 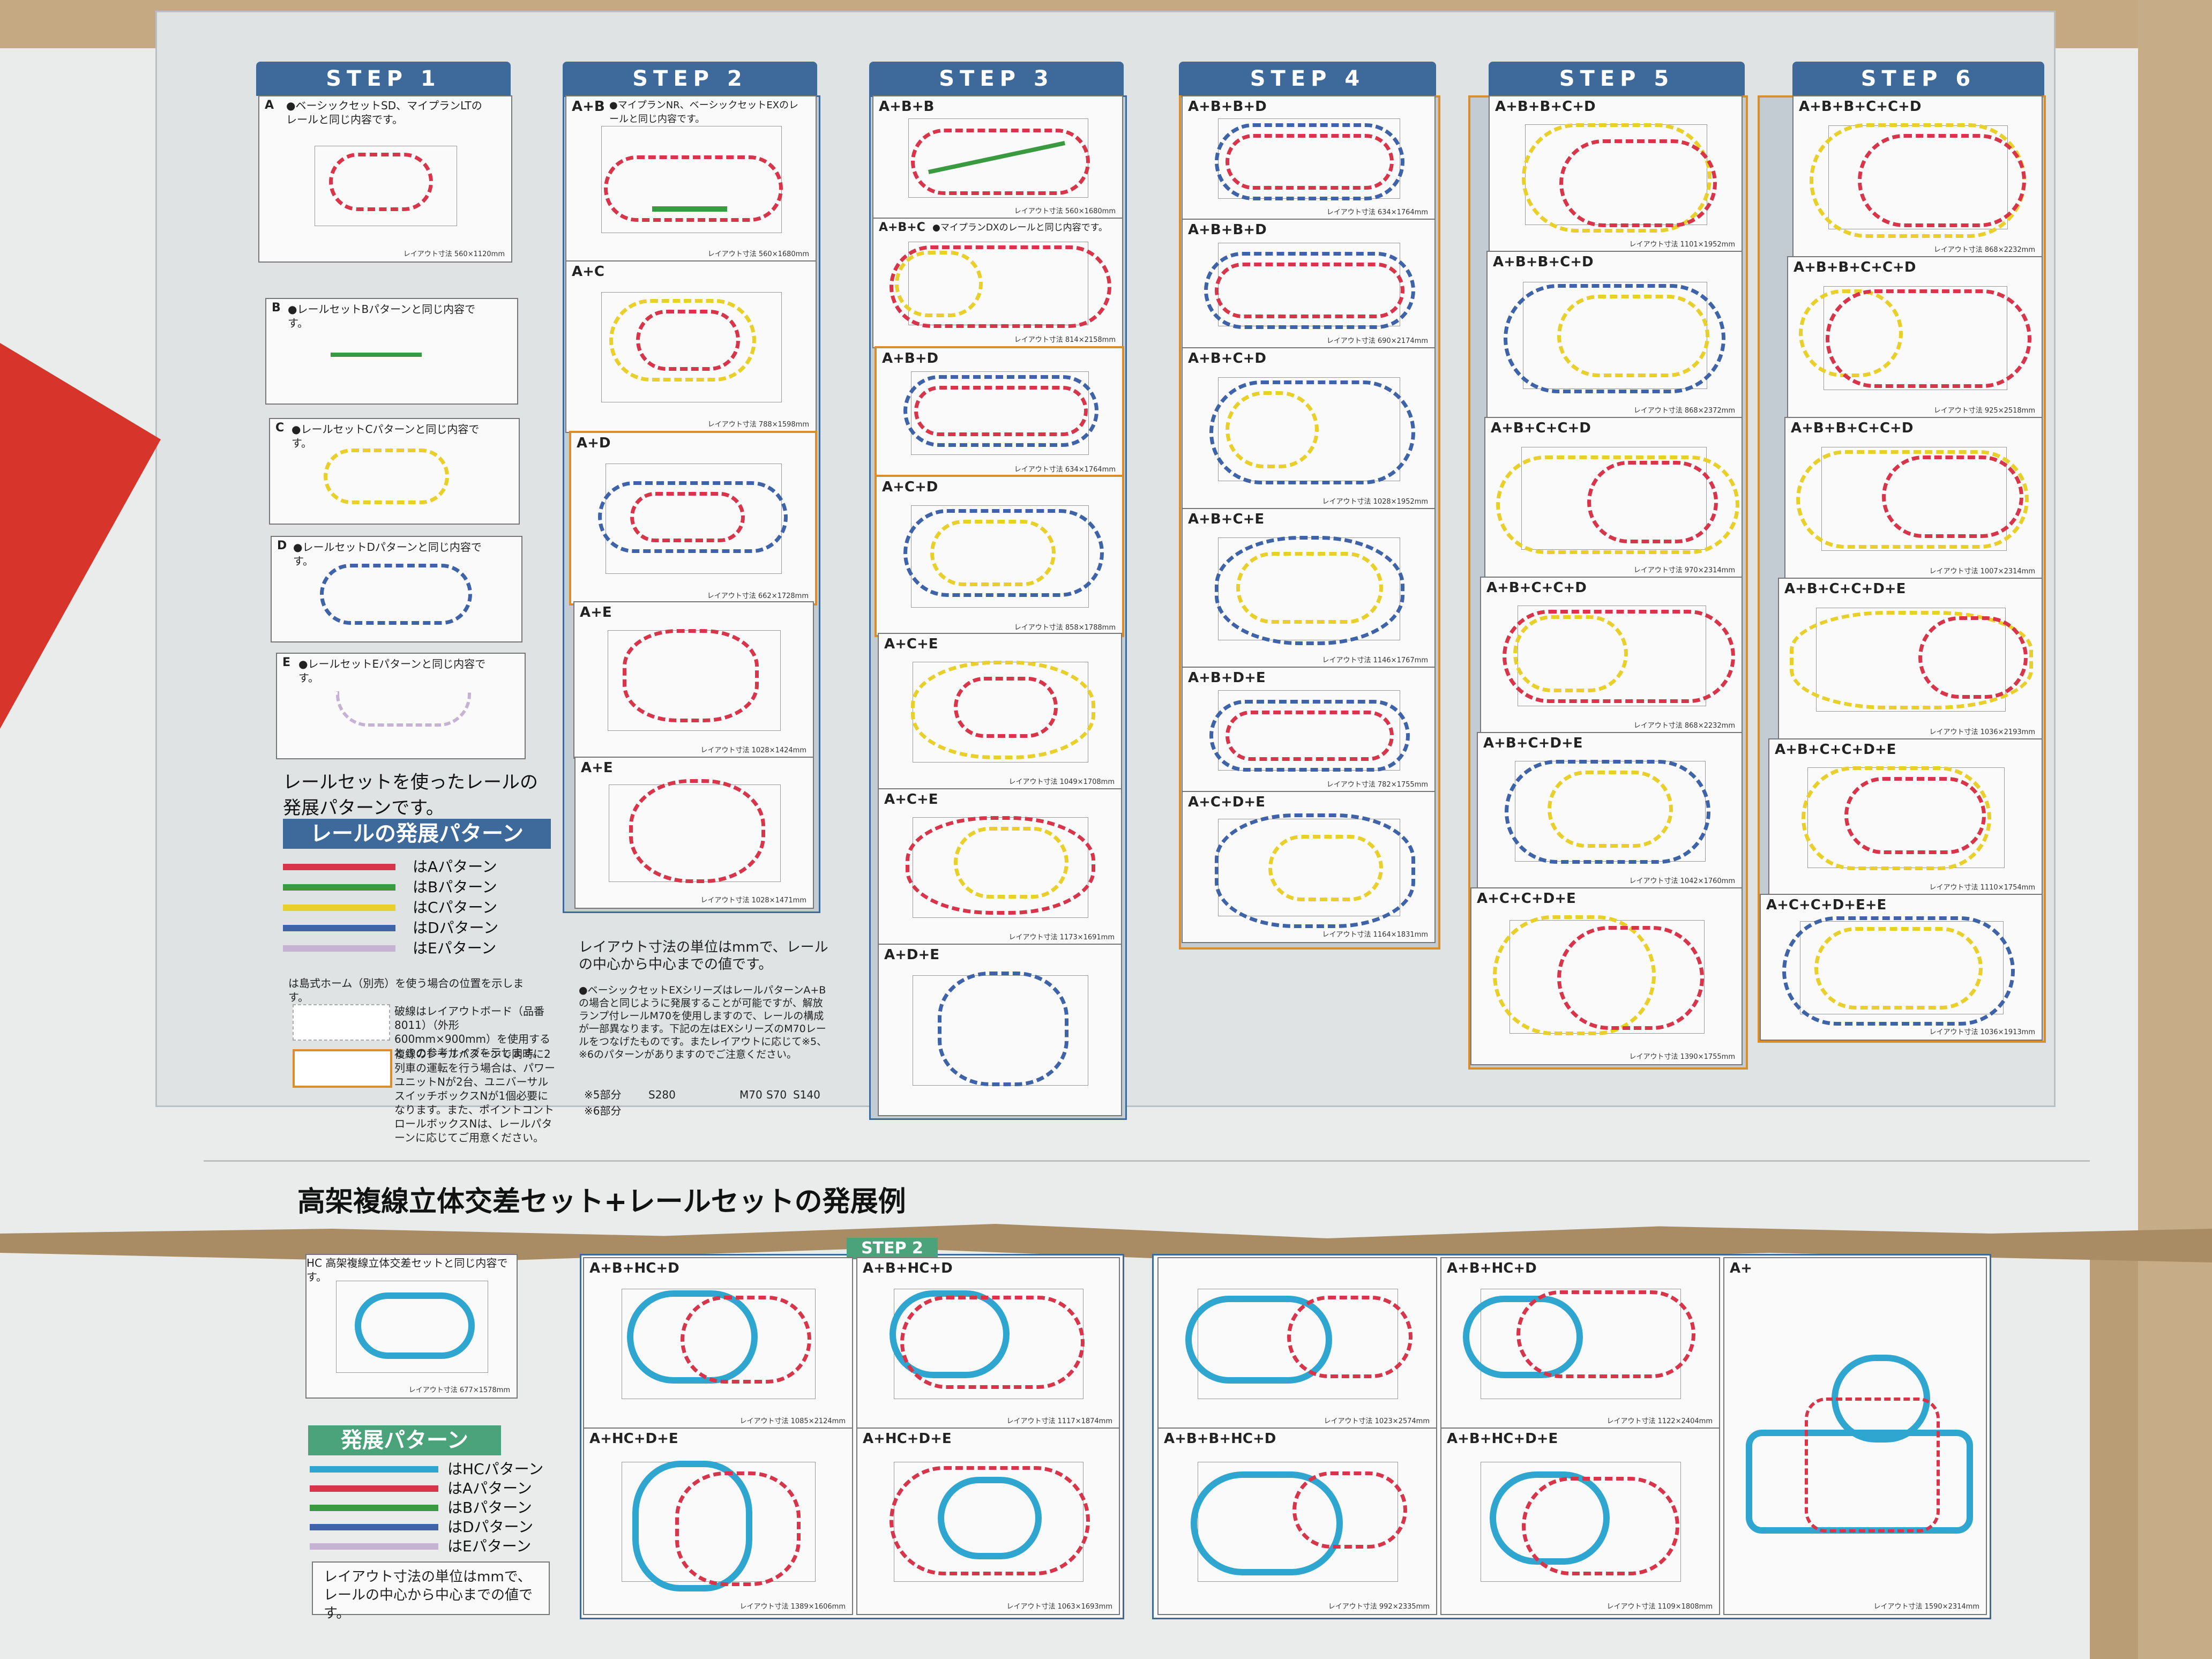 I want to click on step2-tile-5: A+E レイアウト寸法 1028×1471mm, so click(x=694, y=833).